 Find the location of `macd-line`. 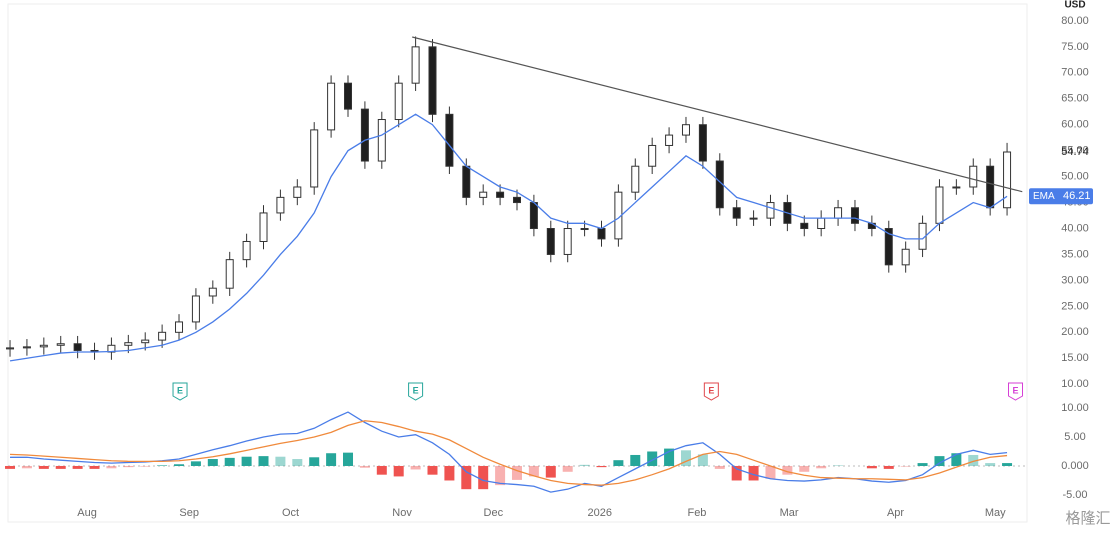

macd-line is located at coordinates (509, 452).